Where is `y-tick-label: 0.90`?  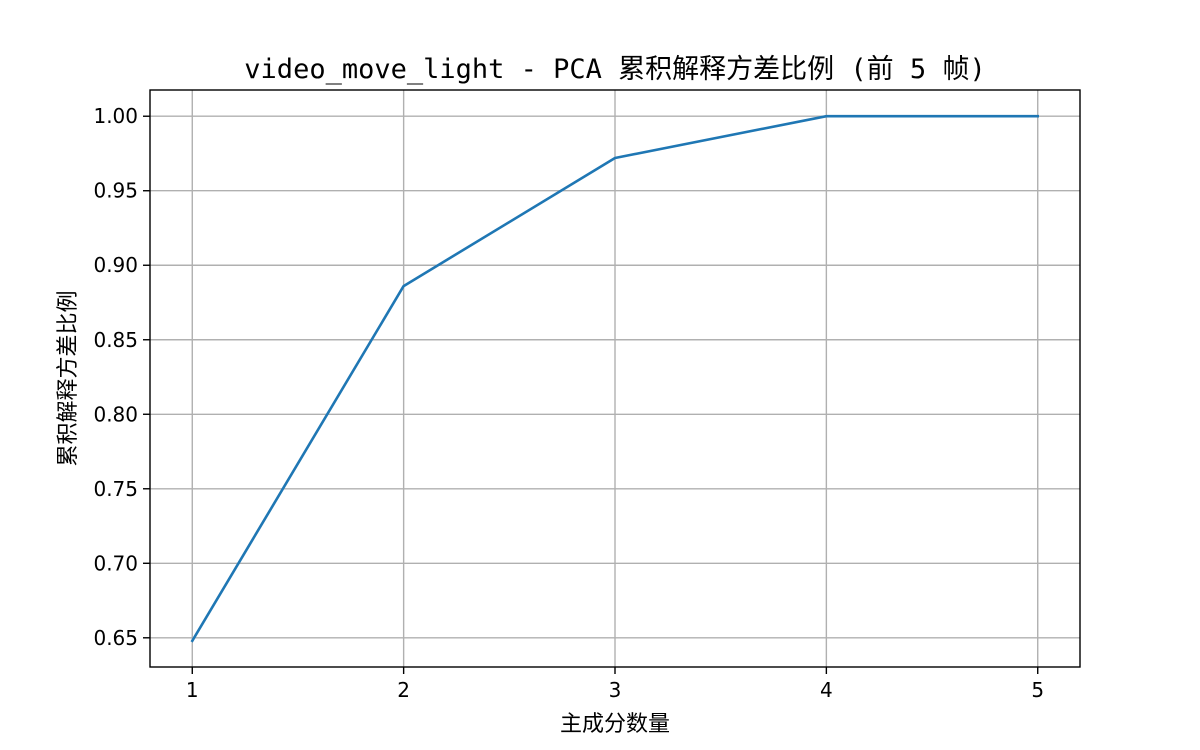
y-tick-label: 0.90 is located at coordinates (115, 265).